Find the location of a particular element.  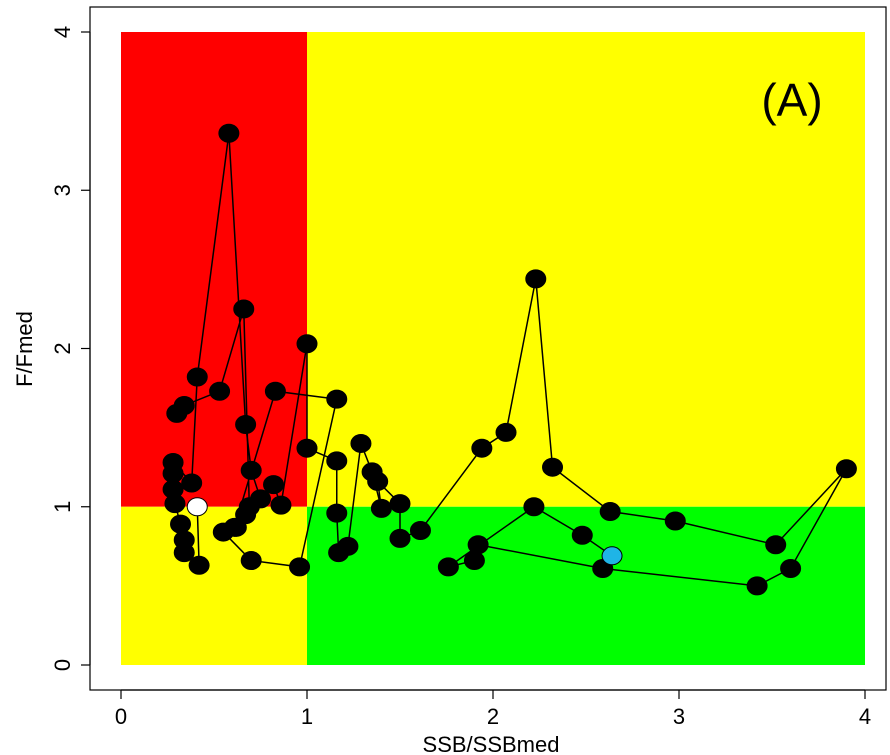

y-tick-label: 1 is located at coordinates (62, 507).